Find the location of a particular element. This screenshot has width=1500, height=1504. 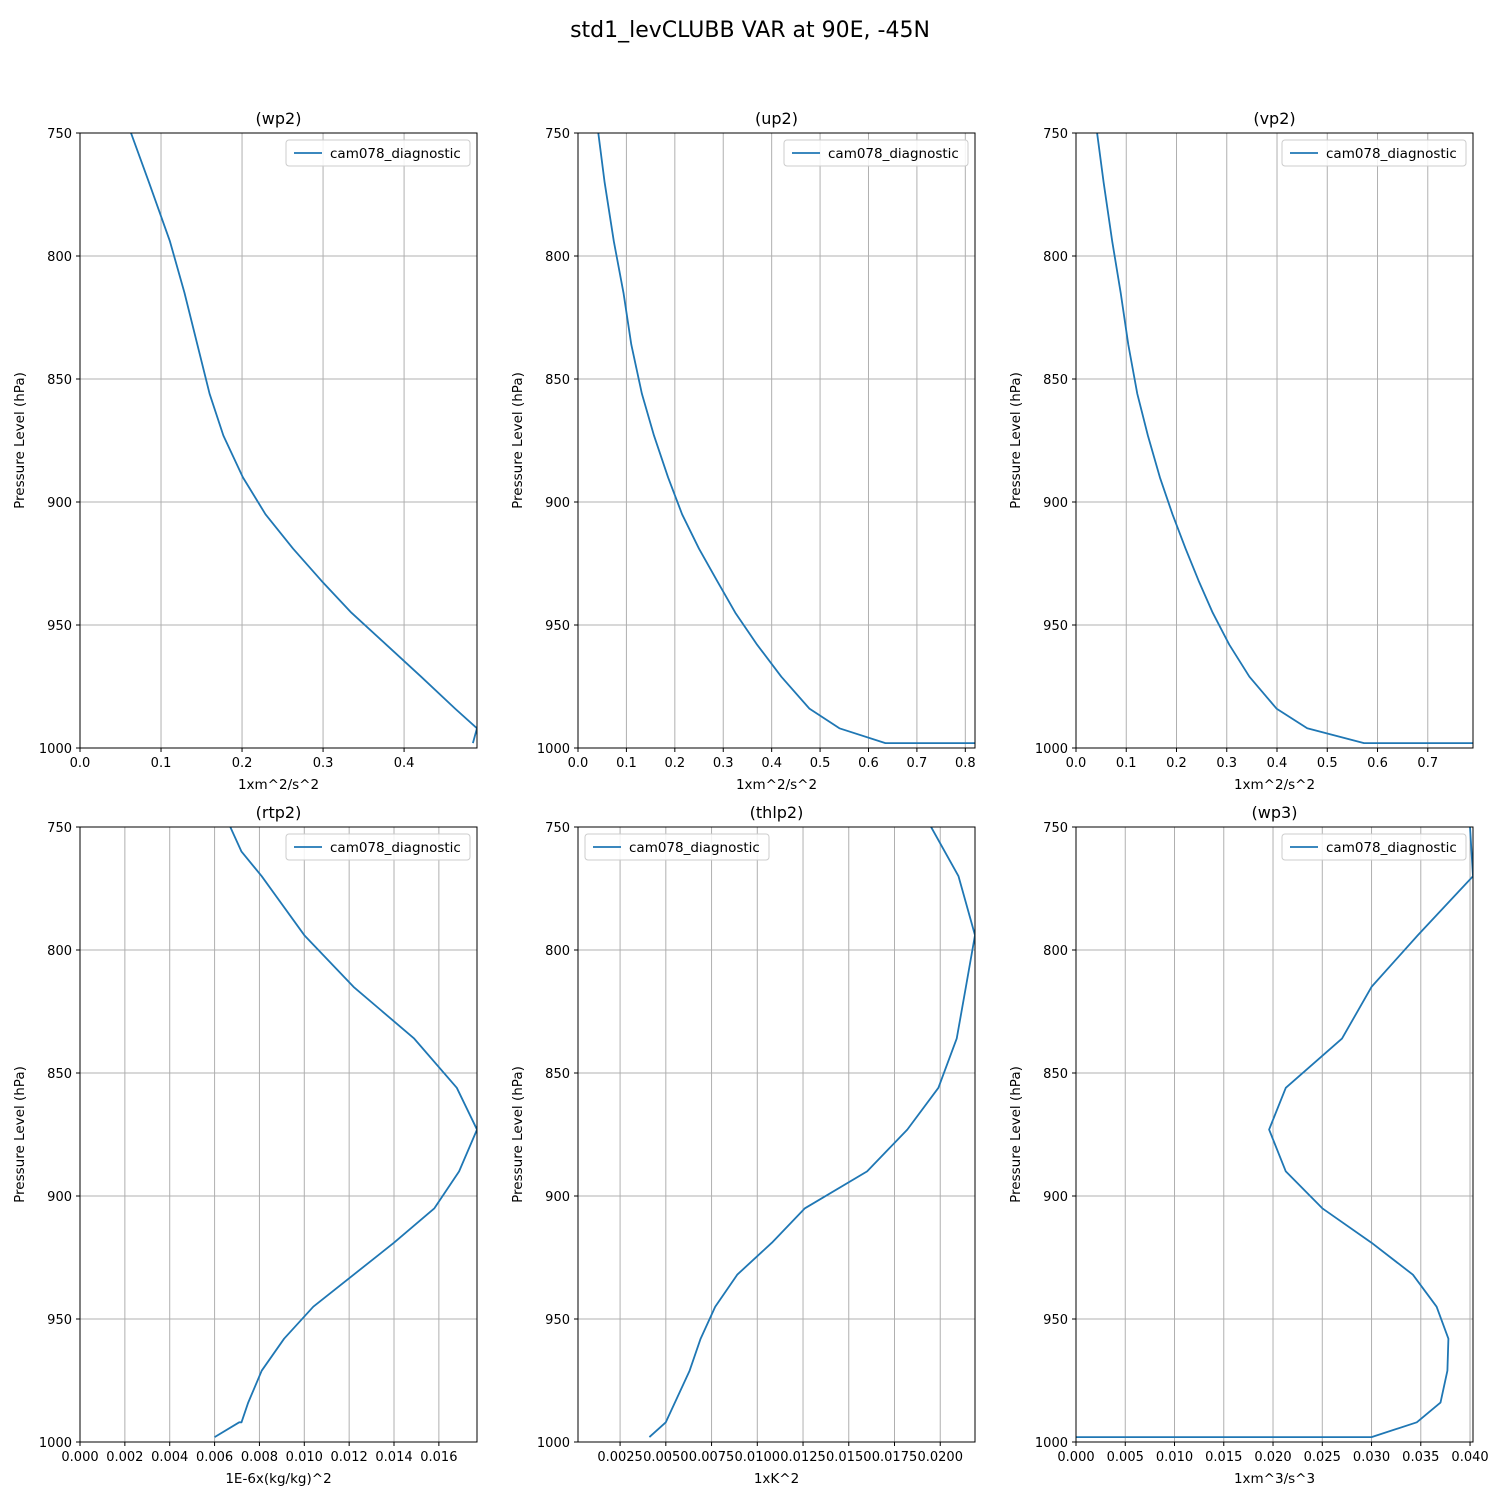

subplot-title: (vp2) is located at coordinates (1274, 118).